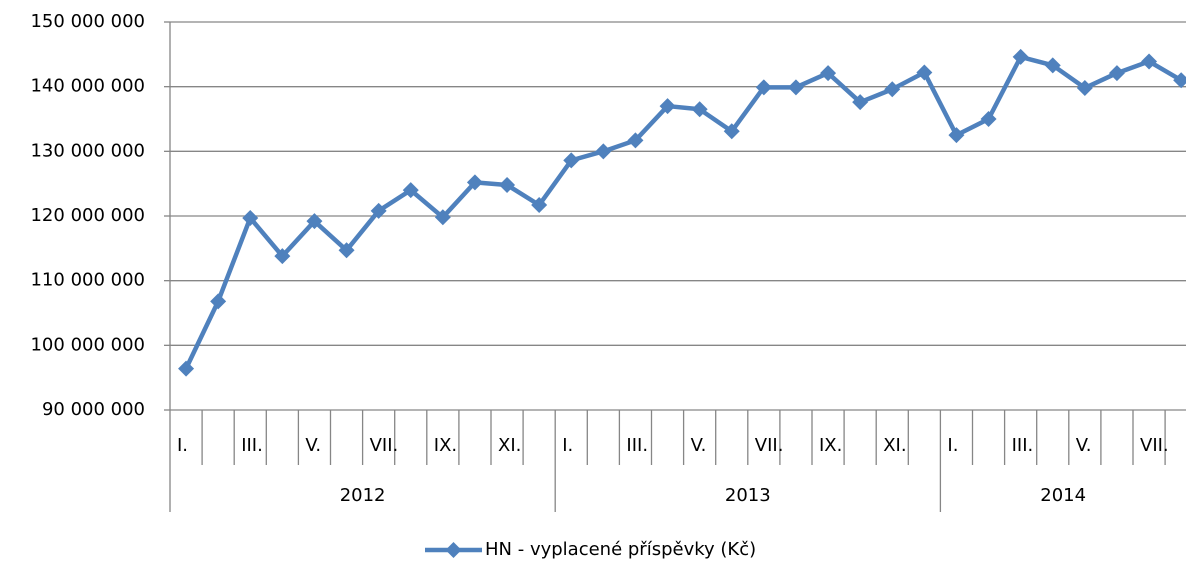 The width and height of the screenshot is (1186, 564). What do you see at coordinates (1063, 495) in the screenshot?
I see `group-label: 2014` at bounding box center [1063, 495].